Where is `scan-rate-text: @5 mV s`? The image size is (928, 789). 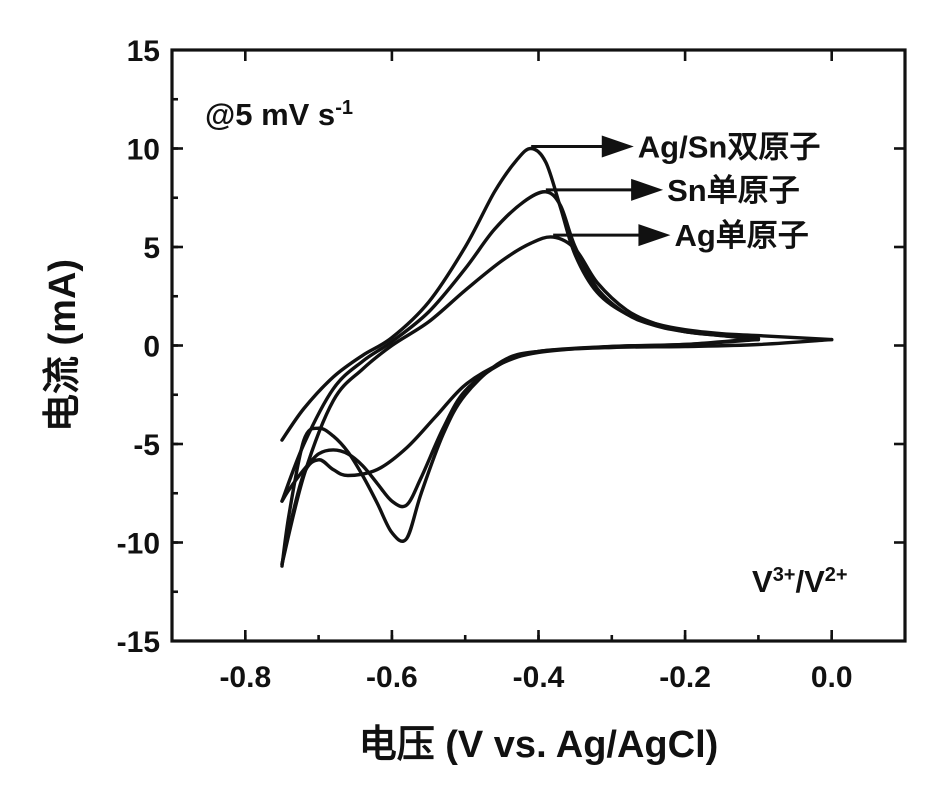
scan-rate-text: @5 mV s is located at coordinates (270, 114).